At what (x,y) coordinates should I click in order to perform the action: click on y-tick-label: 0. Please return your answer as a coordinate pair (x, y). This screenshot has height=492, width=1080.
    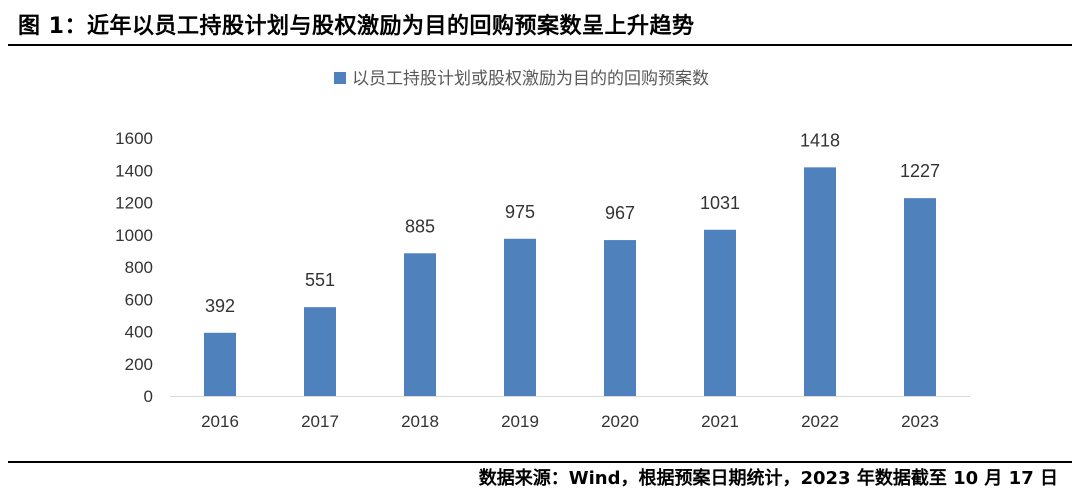
    Looking at the image, I should click on (148, 396).